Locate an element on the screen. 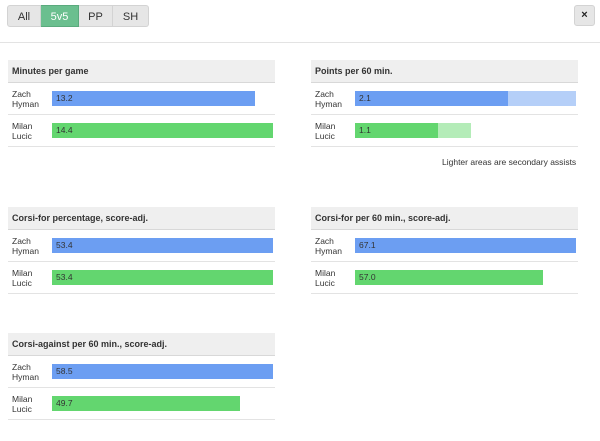  panel-title: Corsi-for per 60 min., score-adj. is located at coordinates (444, 218).